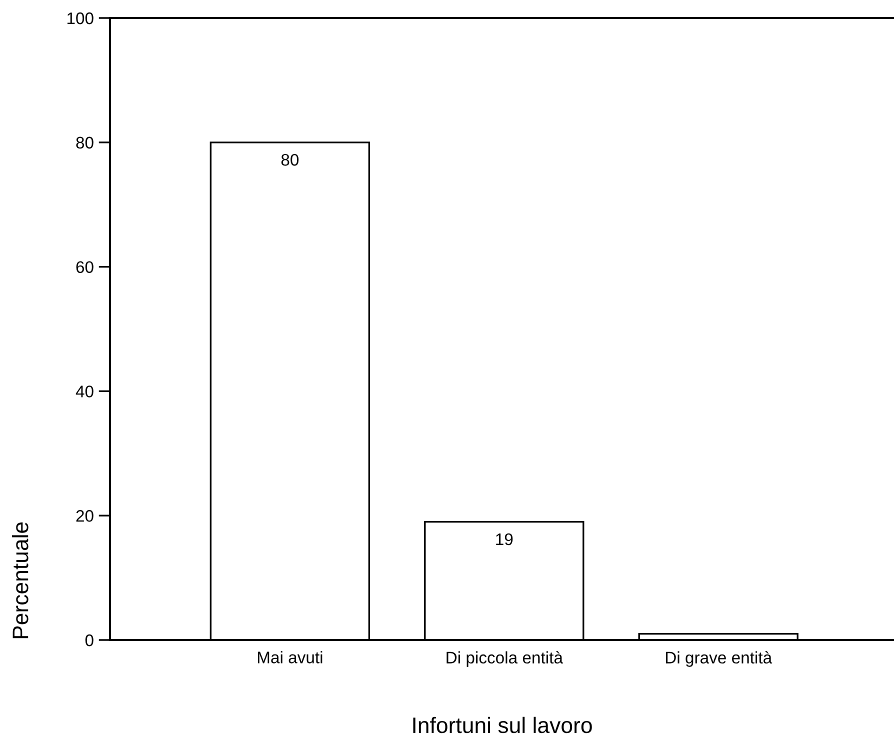  I want to click on data-label: 80, so click(290, 160).